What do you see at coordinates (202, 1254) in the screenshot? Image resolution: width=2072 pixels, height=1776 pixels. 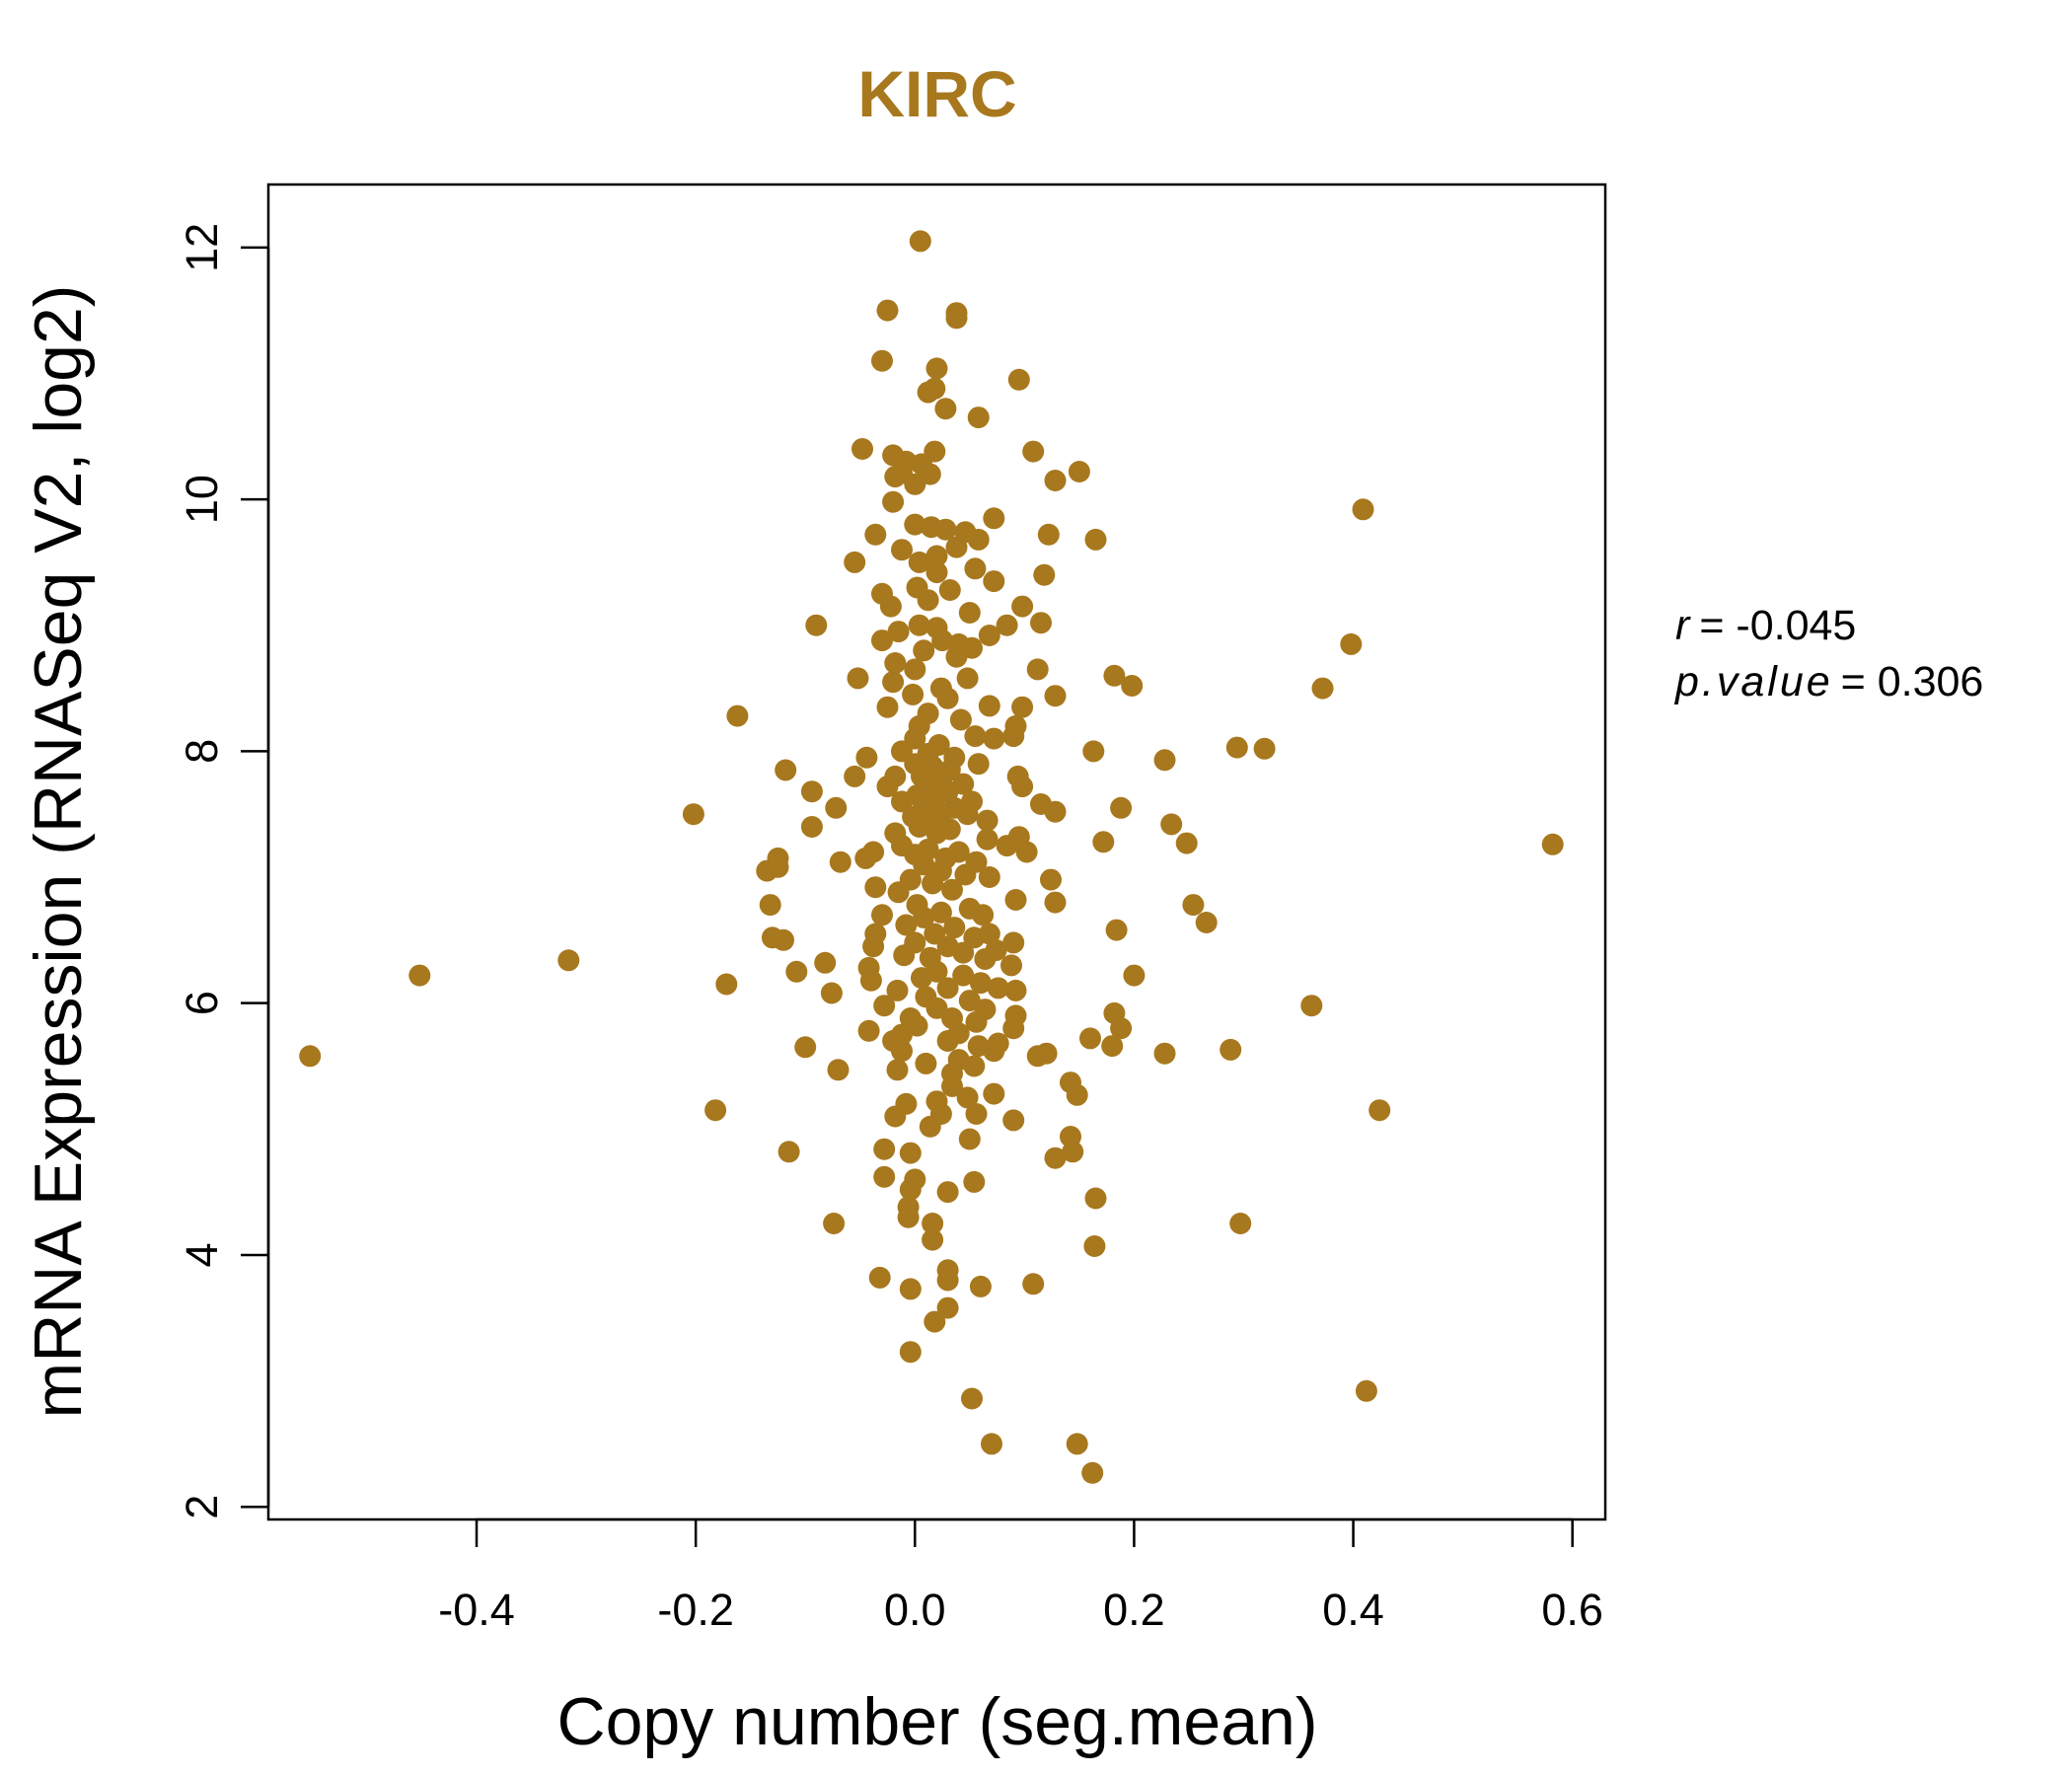 I see `y-tick-label: 4` at bounding box center [202, 1254].